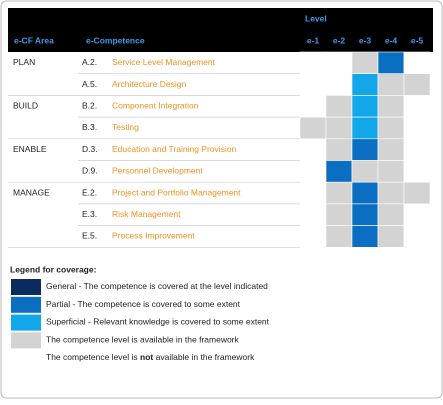  What do you see at coordinates (365, 40) in the screenshot?
I see `level-label: e-3` at bounding box center [365, 40].